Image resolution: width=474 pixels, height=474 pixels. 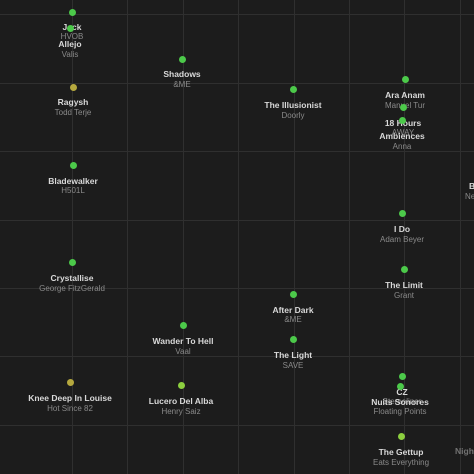 I want to click on track-title: Wander To Hell, so click(x=183, y=341).